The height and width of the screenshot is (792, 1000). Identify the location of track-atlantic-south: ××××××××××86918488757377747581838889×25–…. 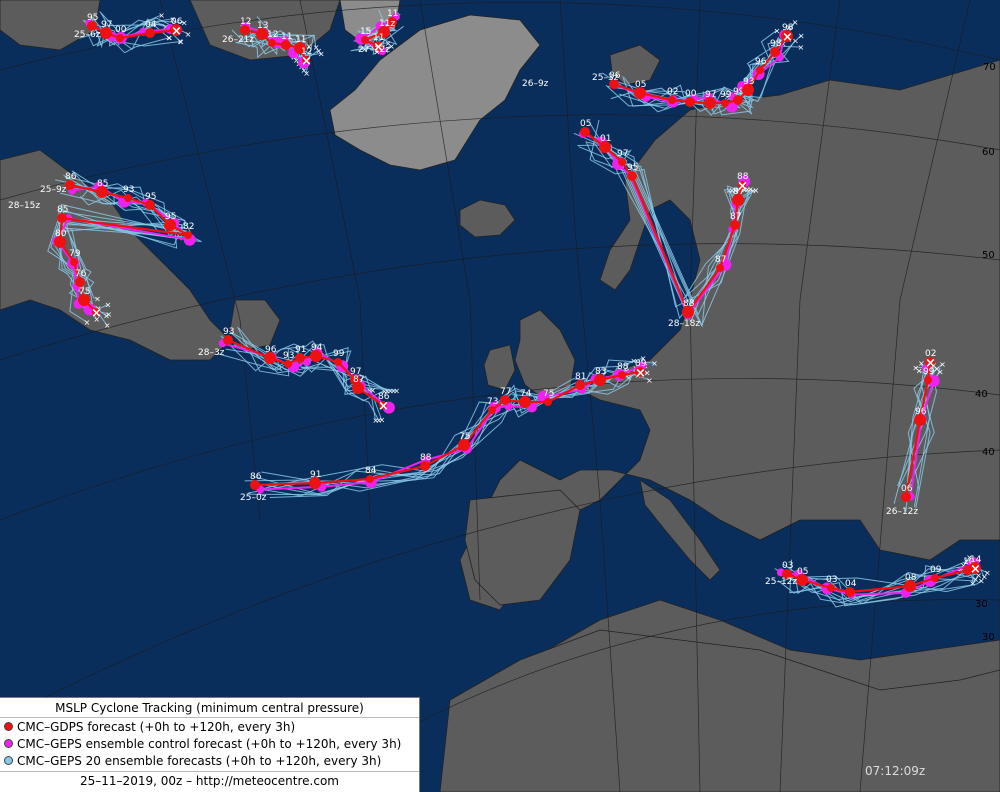
(449, 428).